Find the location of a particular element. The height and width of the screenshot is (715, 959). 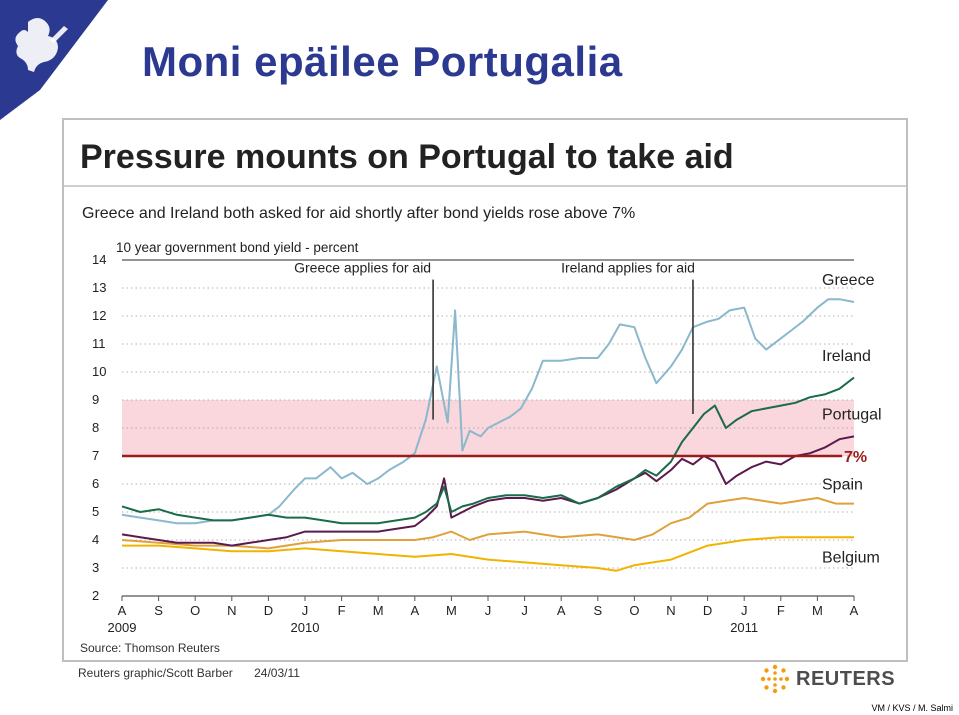

year-label: 2009 is located at coordinates (122, 627).